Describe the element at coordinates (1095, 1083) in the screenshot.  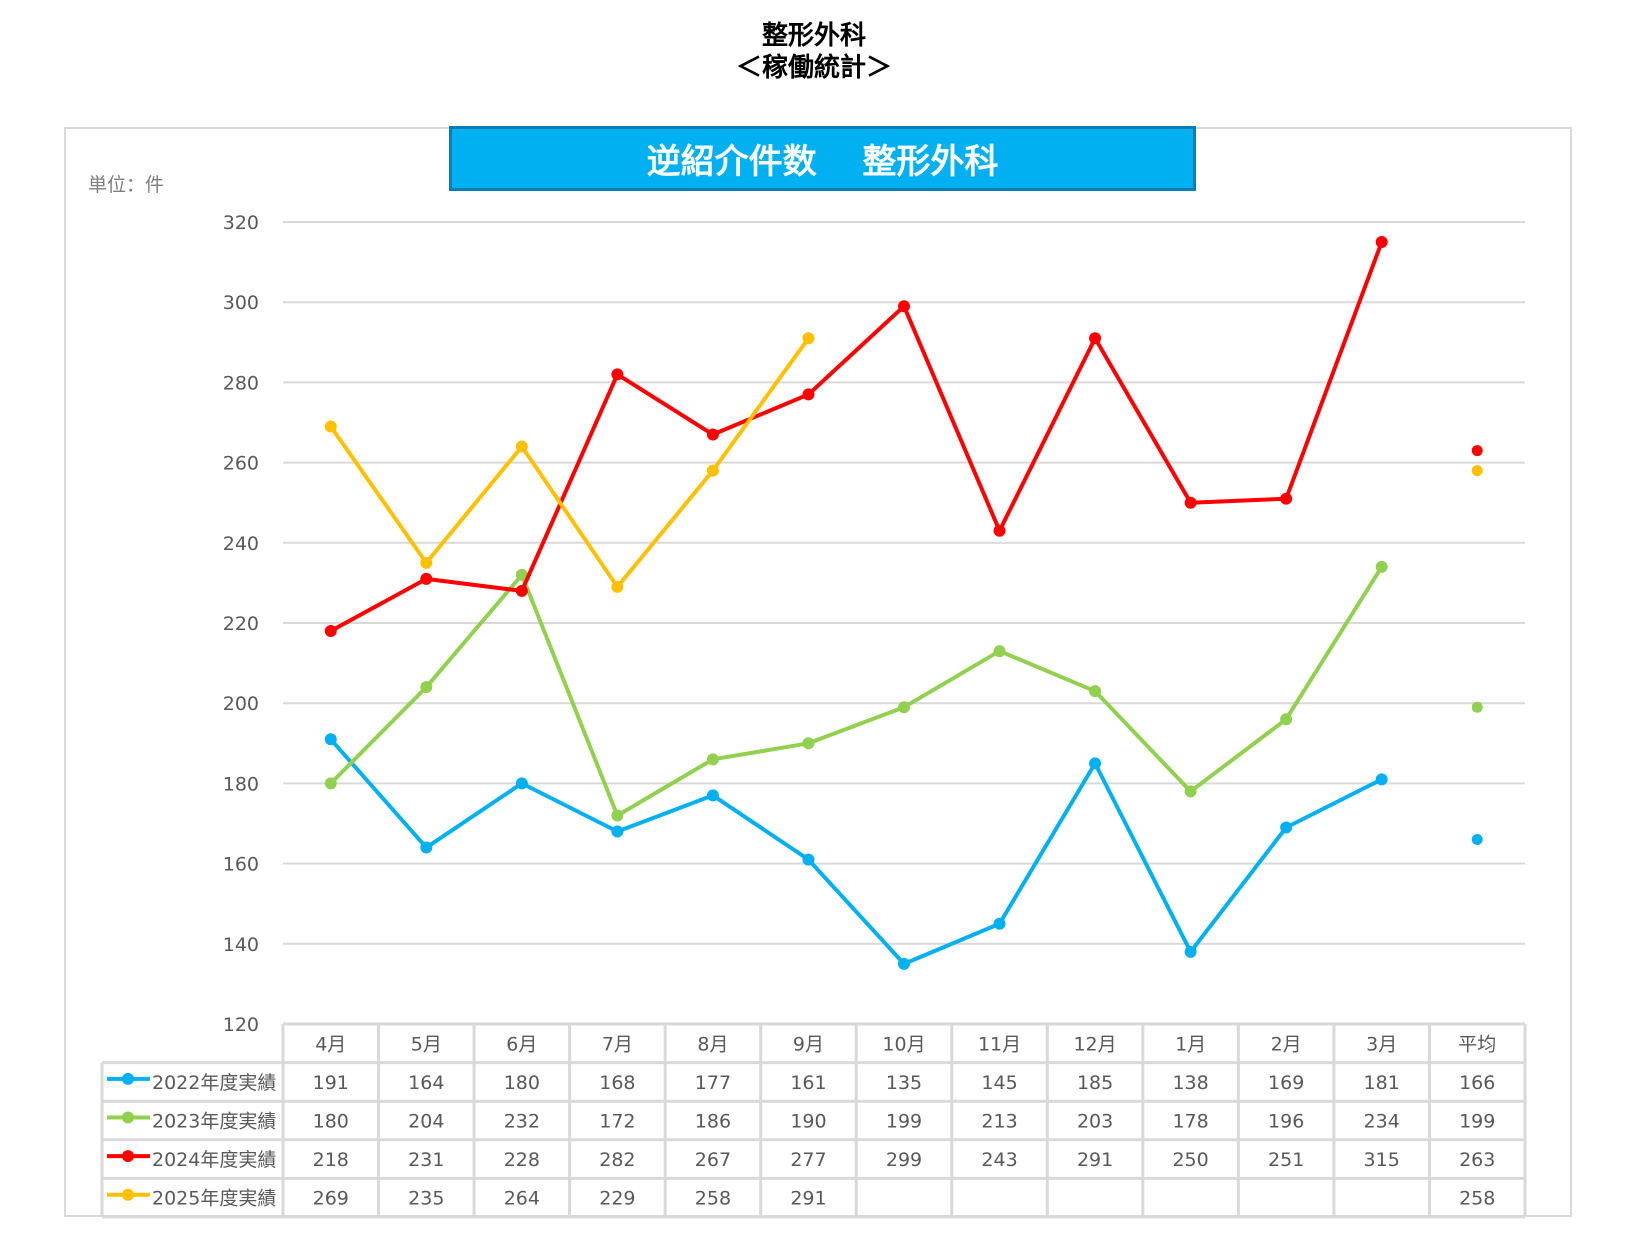
I see `data-label: 185` at that location.